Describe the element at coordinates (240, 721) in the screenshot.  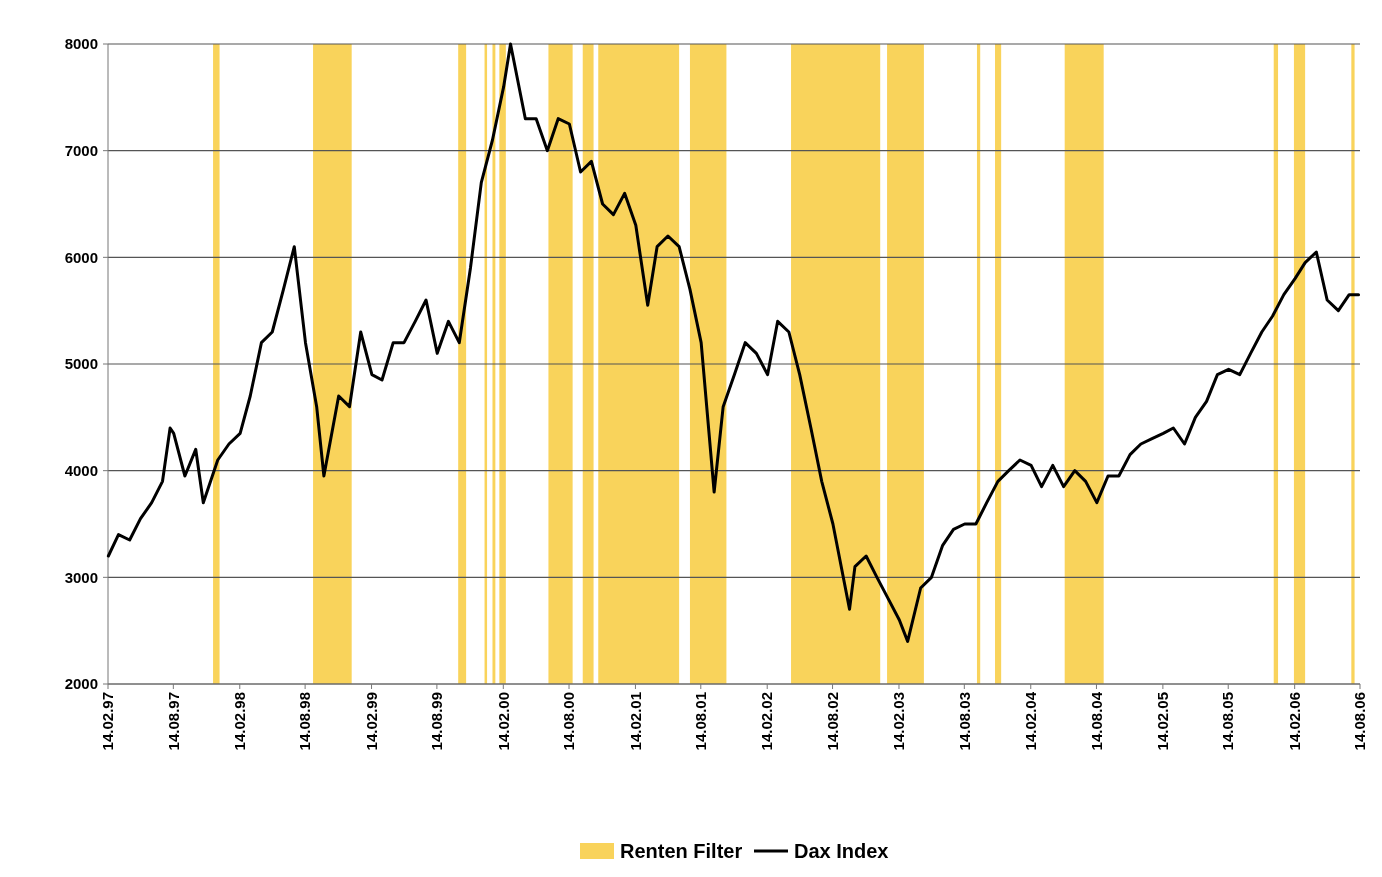
I see `x-tick-label: 14.02.98` at that location.